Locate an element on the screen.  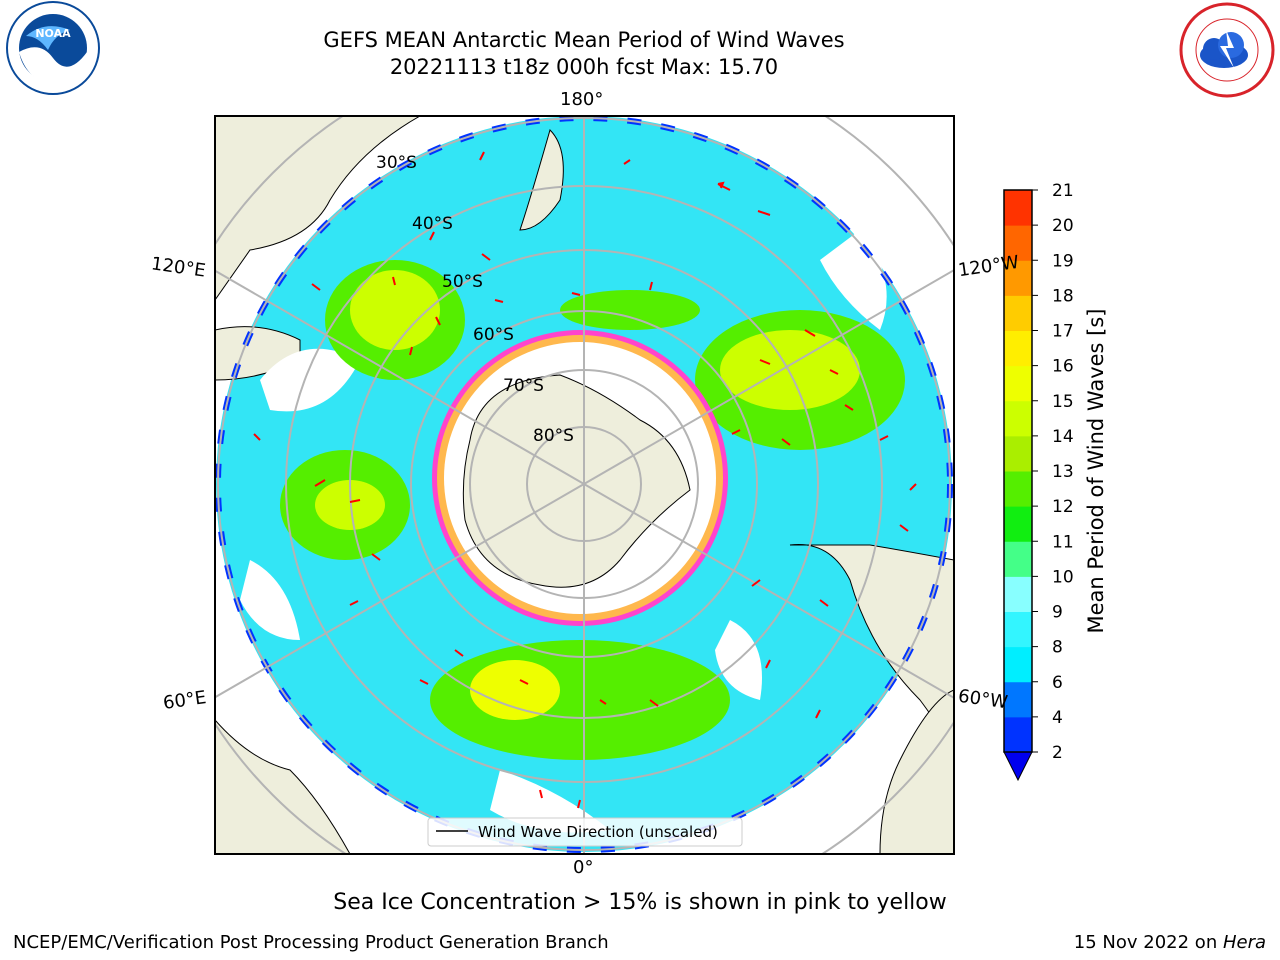
colorbar-tick-label: 16 is located at coordinates (1063, 367).